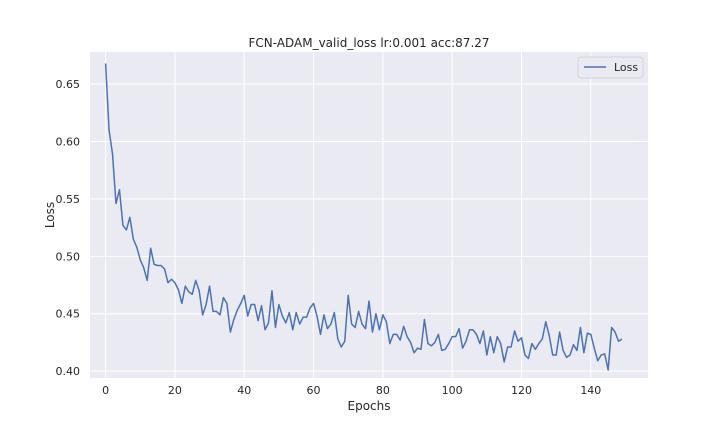 The image size is (720, 432). What do you see at coordinates (68, 199) in the screenshot?
I see `y-tick-label: 0.55` at bounding box center [68, 199].